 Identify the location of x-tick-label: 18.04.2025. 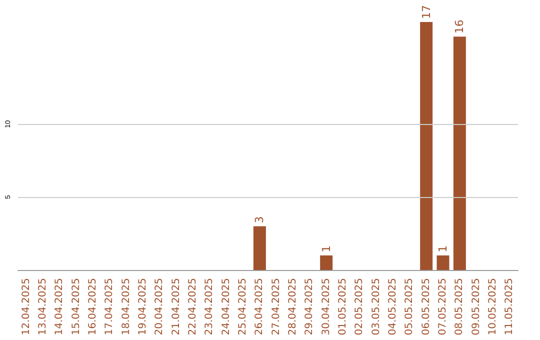
(126, 307).